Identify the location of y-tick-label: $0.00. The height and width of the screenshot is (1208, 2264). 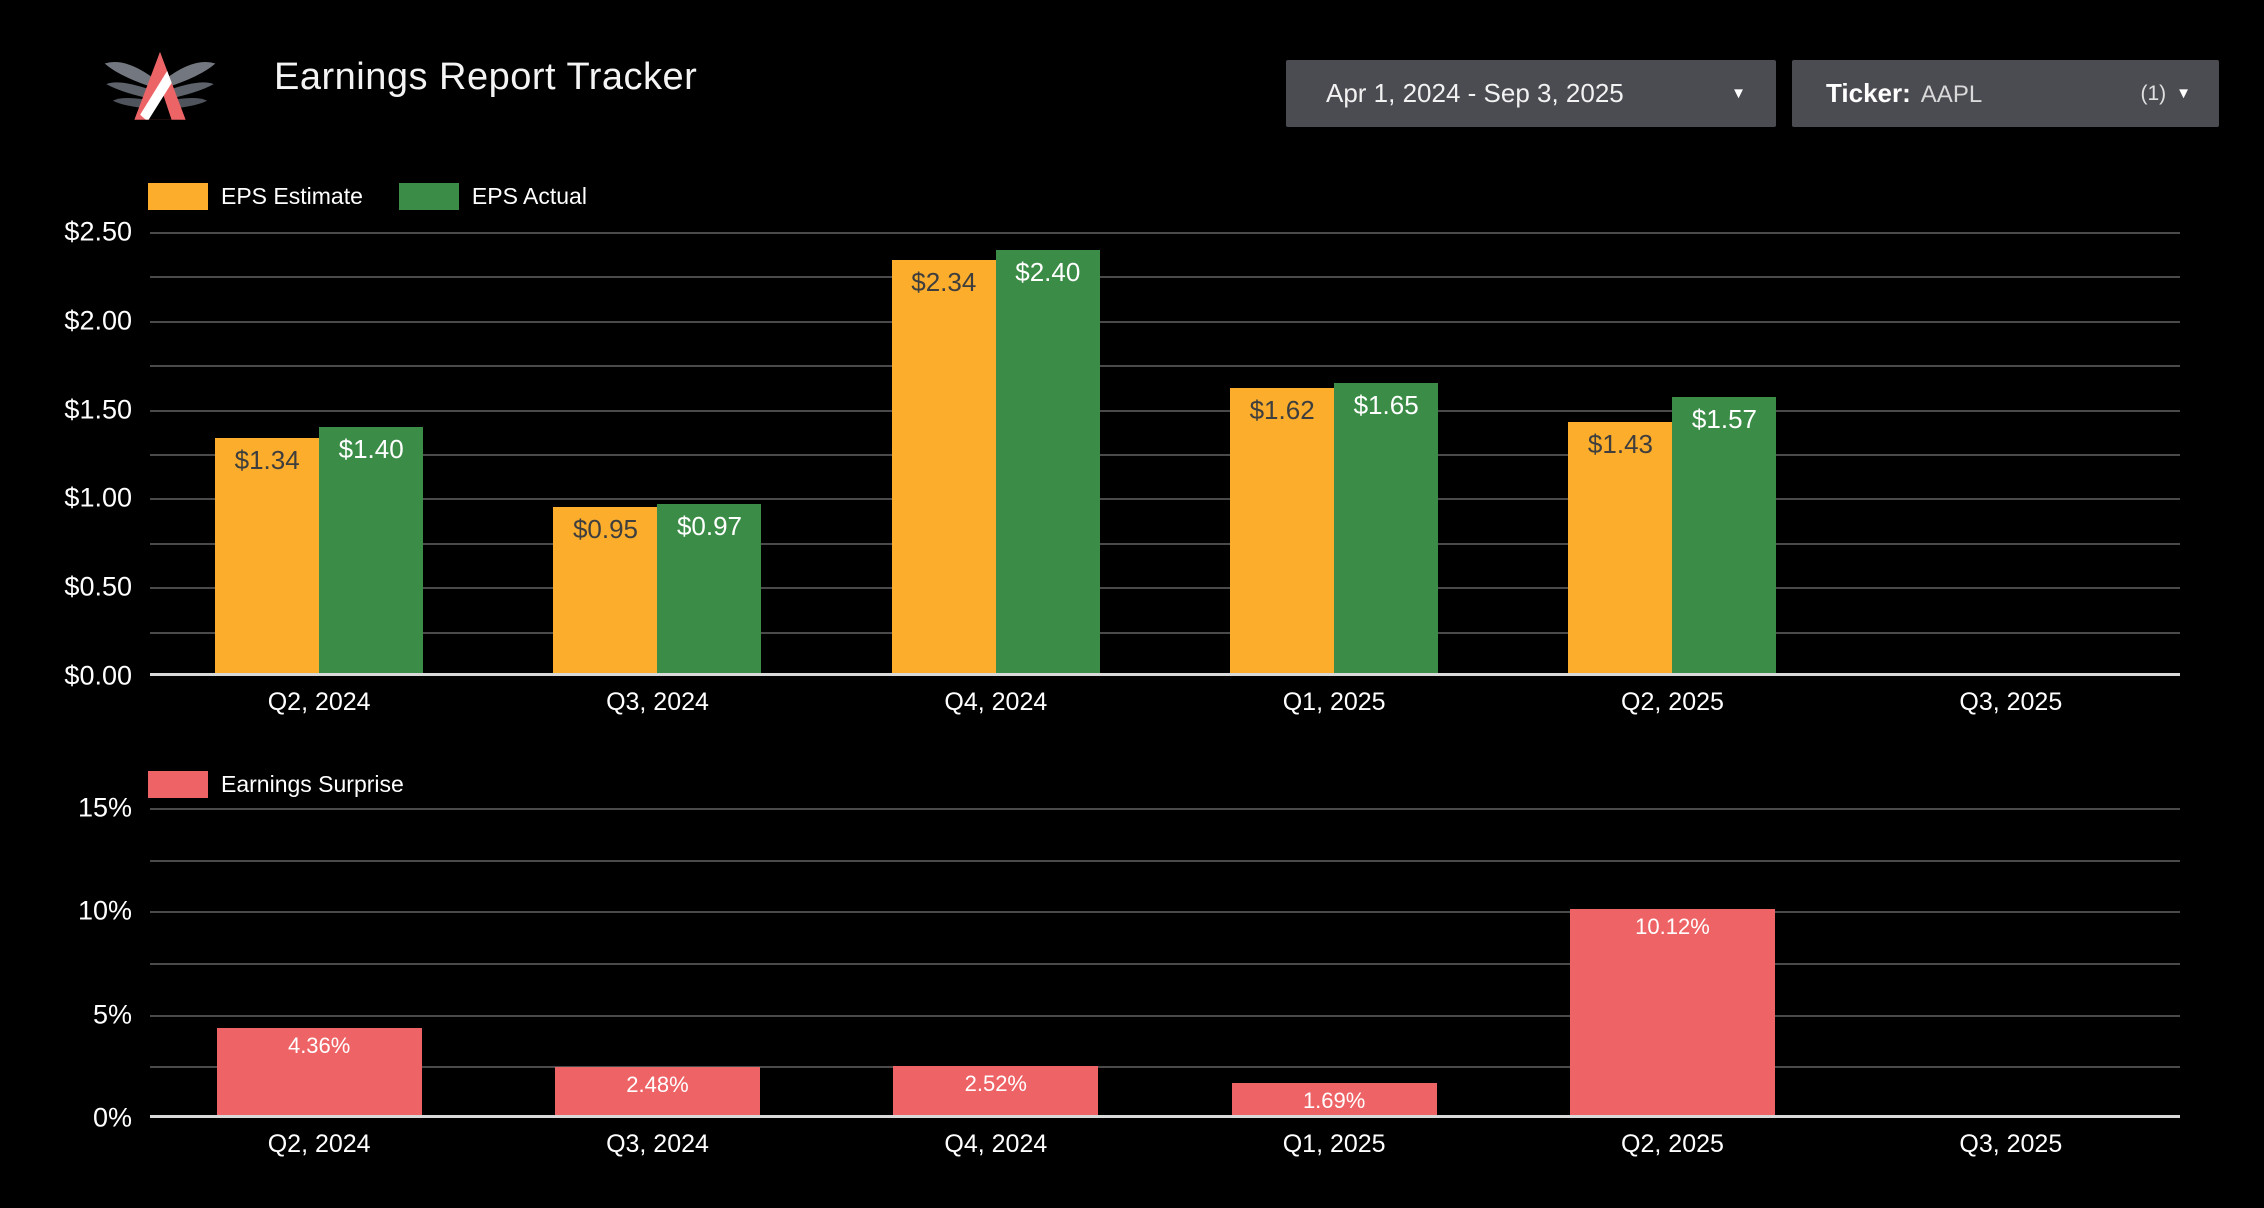
(98, 675).